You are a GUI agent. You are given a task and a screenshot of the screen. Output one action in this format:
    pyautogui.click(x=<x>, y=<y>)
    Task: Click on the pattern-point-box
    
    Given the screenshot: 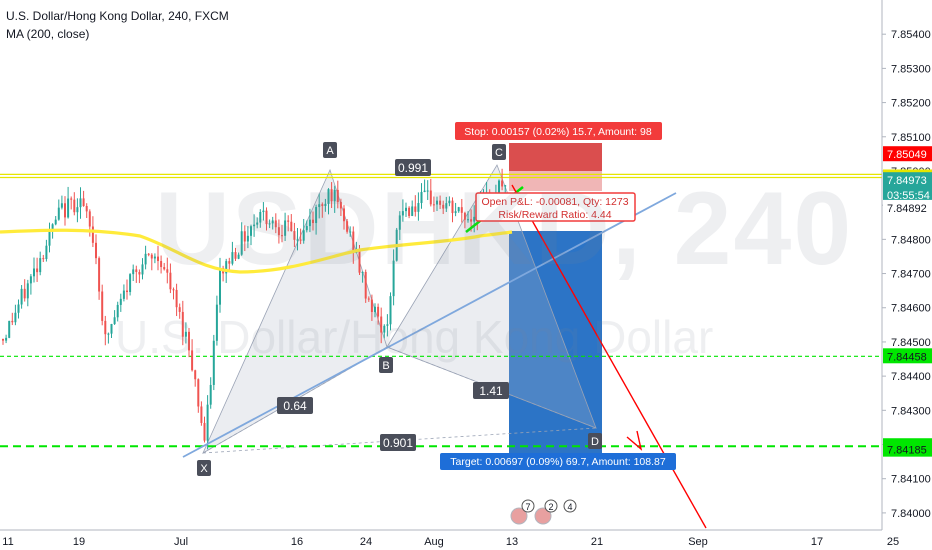 What is the action you would take?
    pyautogui.click(x=499, y=152)
    